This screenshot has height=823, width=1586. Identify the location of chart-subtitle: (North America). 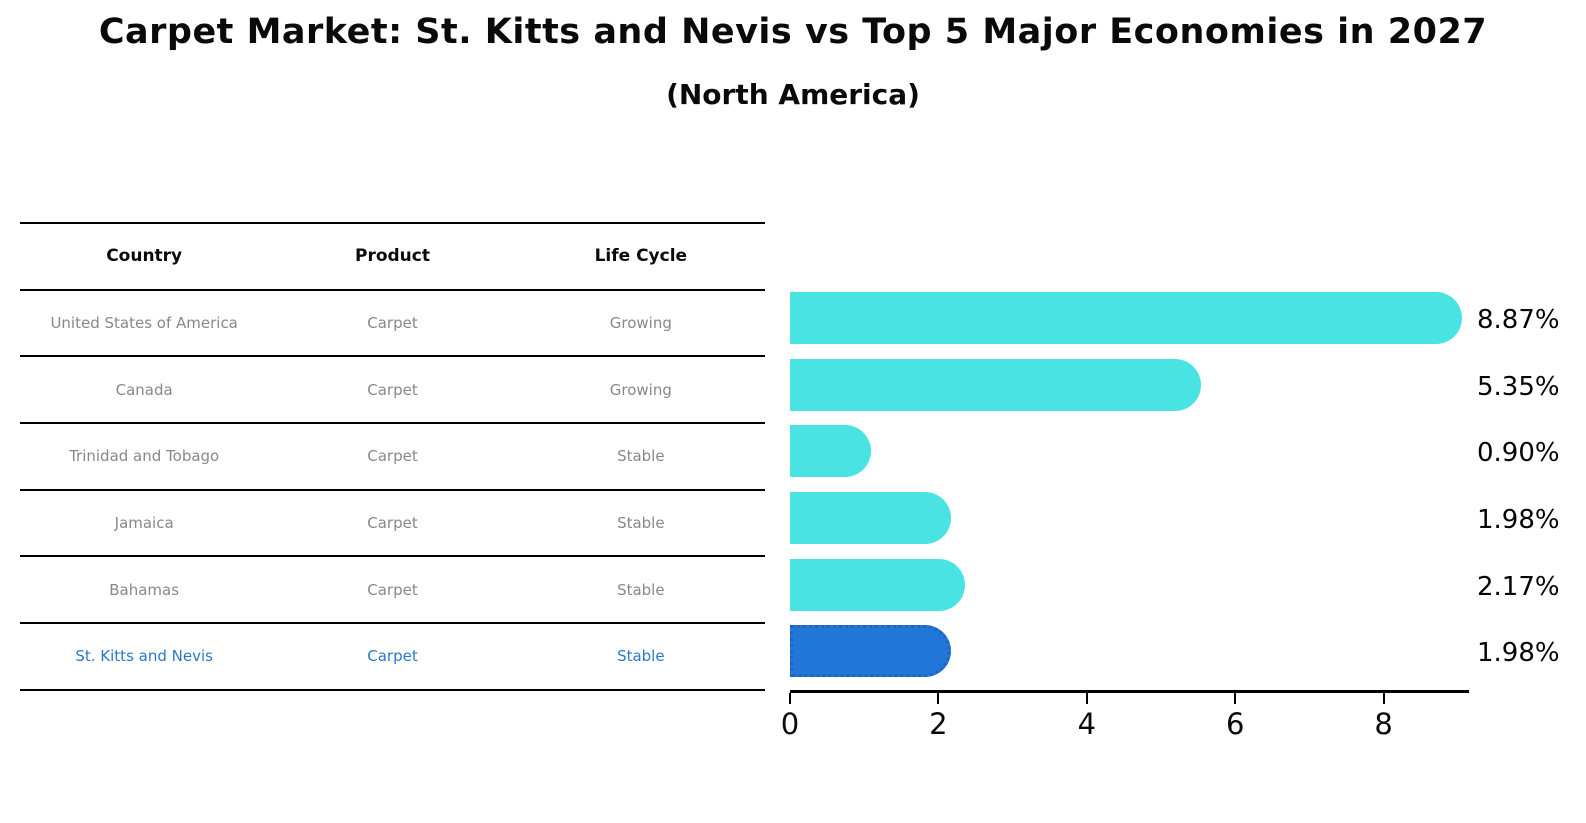
(793, 94).